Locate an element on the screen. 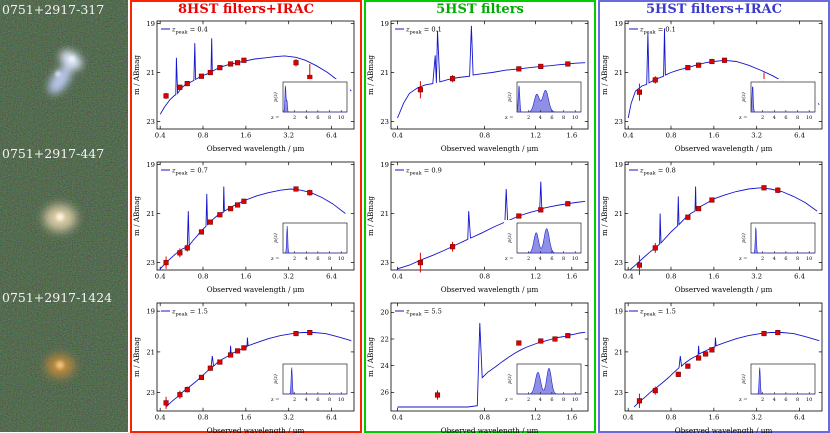  galaxy-label: 0751+2917-1424 is located at coordinates (57, 297).